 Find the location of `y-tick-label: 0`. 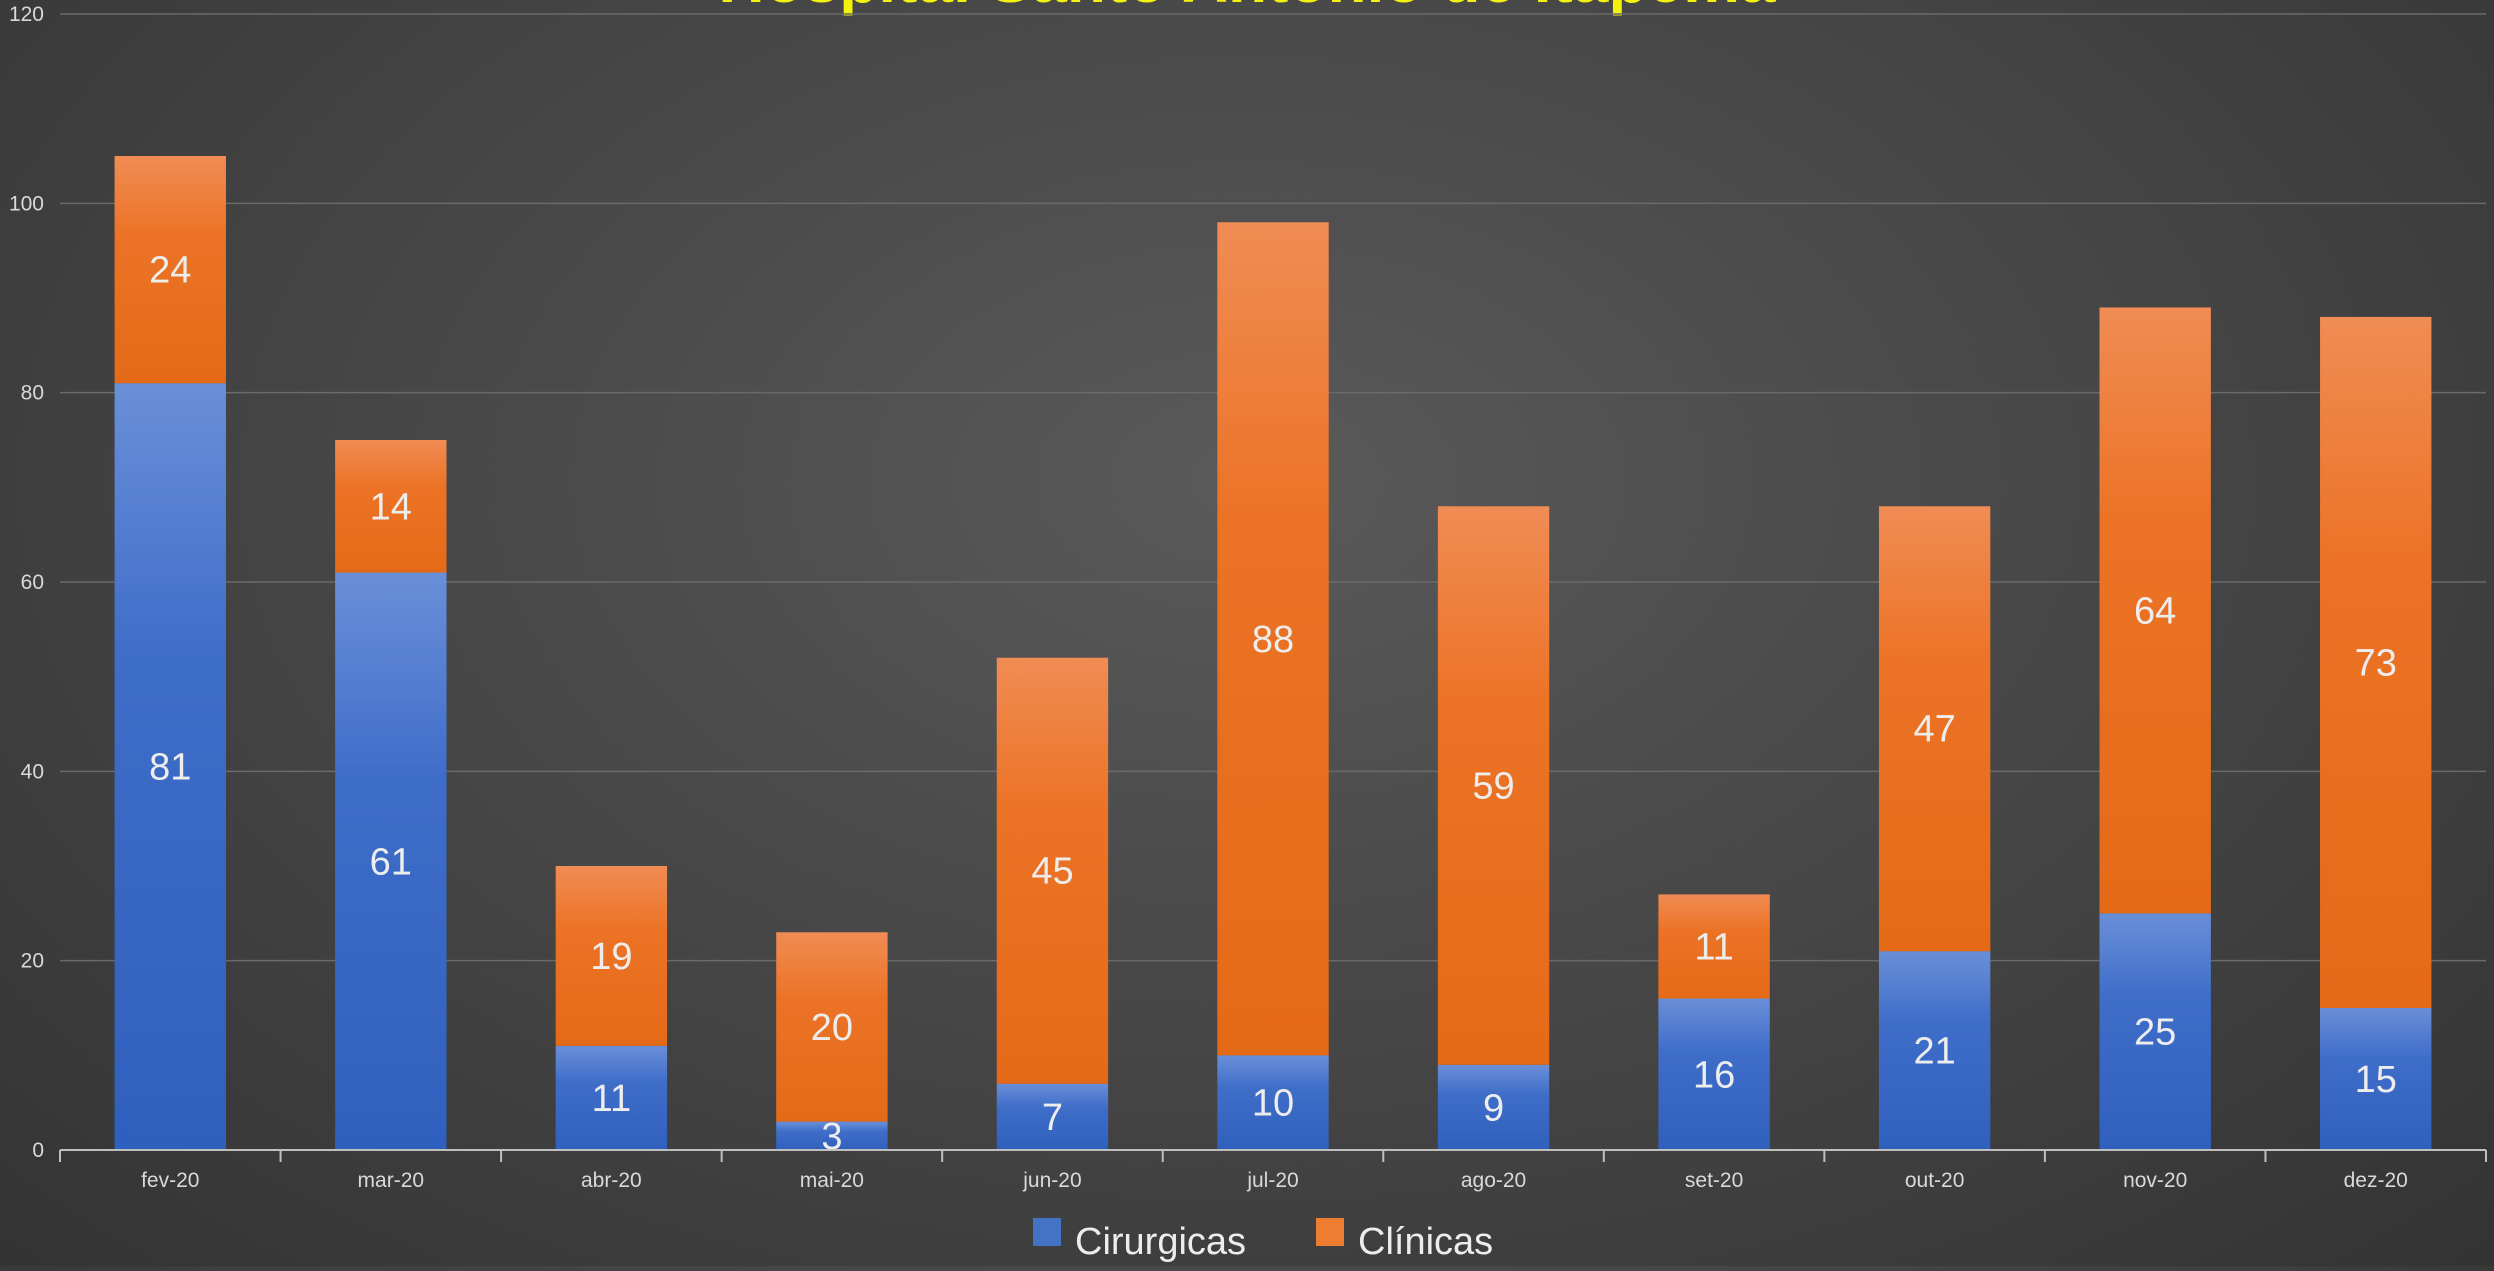

y-tick-label: 0 is located at coordinates (38, 1150).